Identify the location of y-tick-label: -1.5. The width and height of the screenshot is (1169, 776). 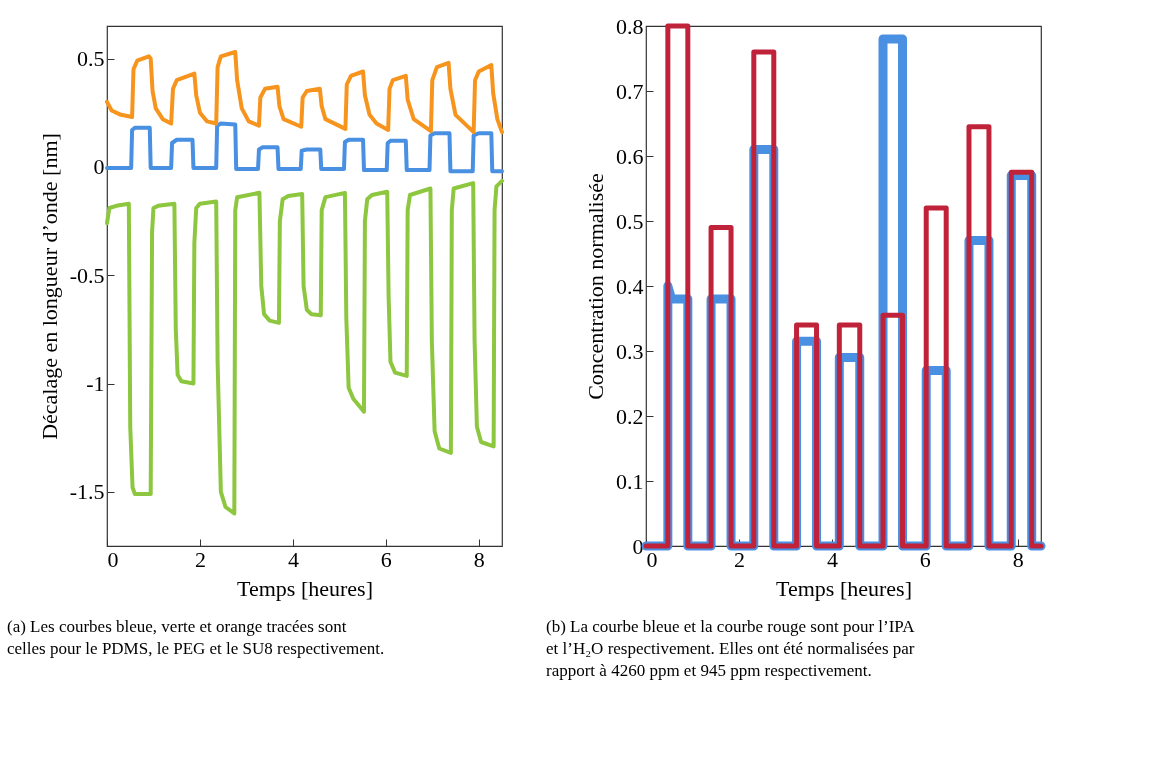
(87, 492).